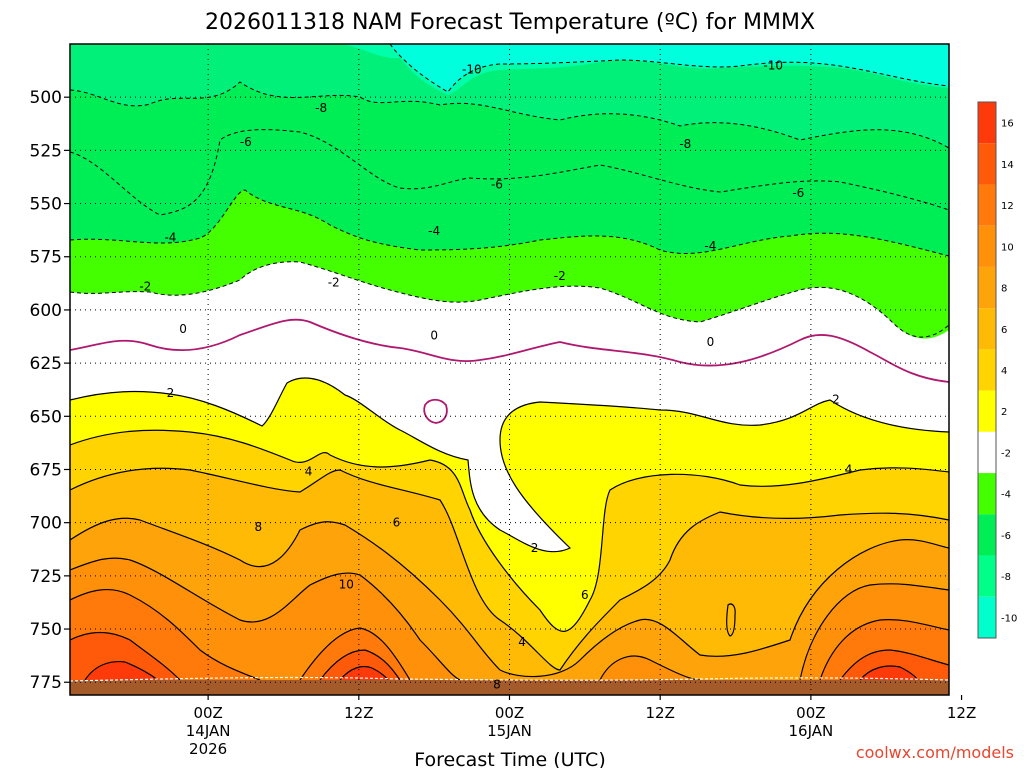 This screenshot has width=1024, height=768. What do you see at coordinates (46, 311) in the screenshot?
I see `y-tick-label: 600` at bounding box center [46, 311].